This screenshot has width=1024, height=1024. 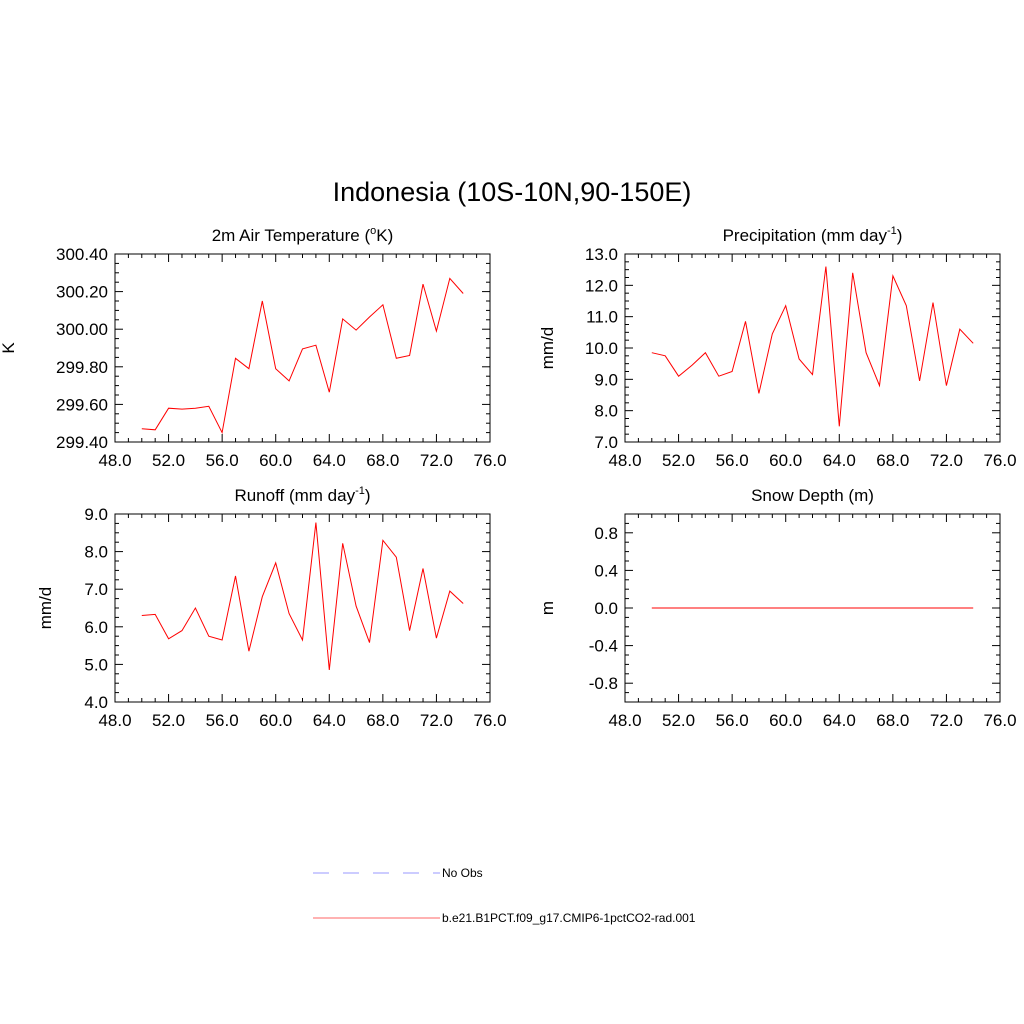 What do you see at coordinates (82, 329) in the screenshot?
I see `y-tick-label: 300.00` at bounding box center [82, 329].